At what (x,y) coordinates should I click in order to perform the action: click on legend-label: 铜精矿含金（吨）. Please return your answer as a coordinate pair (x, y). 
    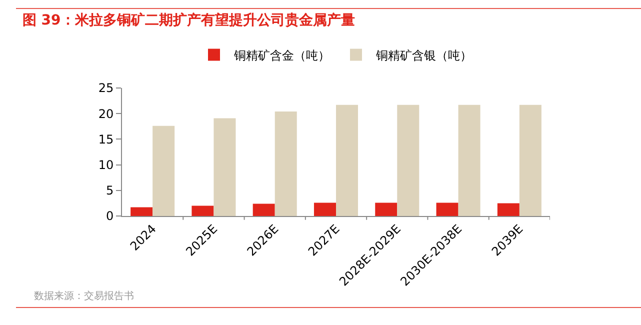
    Looking at the image, I should click on (281, 55).